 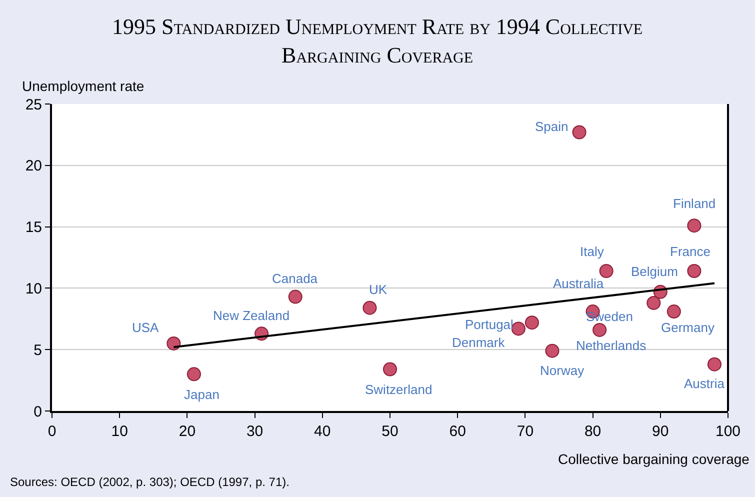 I want to click on annotation: France, so click(x=690, y=251).